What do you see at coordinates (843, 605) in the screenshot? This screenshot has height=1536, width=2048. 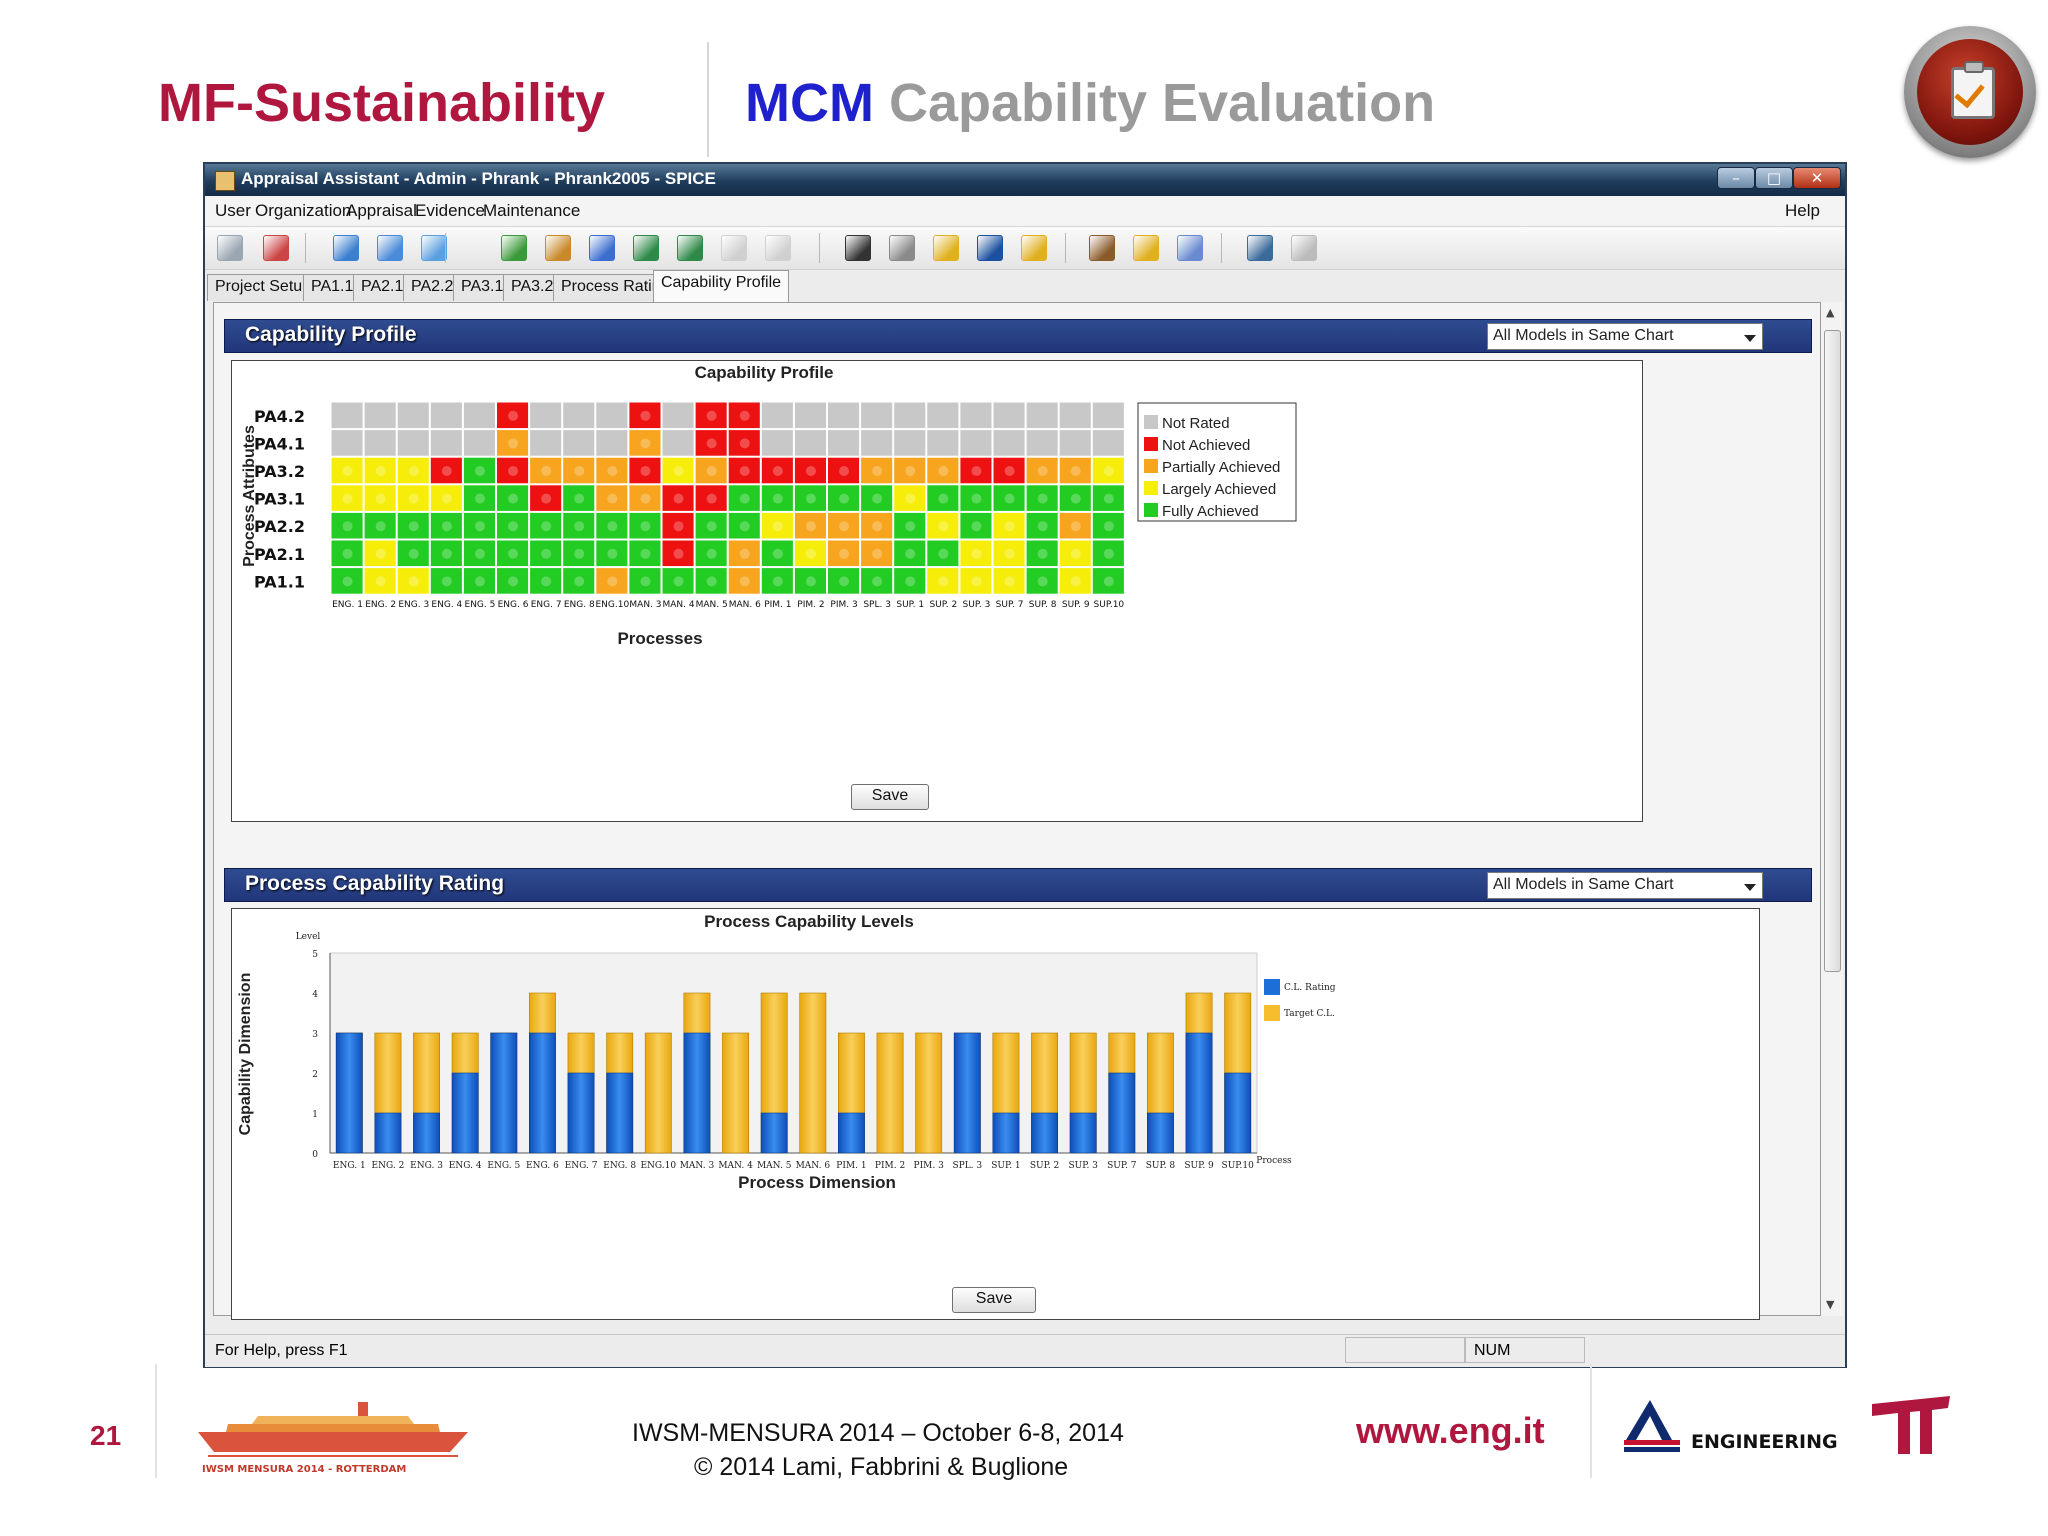 I see `x-tick-label: PIM. 3` at bounding box center [843, 605].